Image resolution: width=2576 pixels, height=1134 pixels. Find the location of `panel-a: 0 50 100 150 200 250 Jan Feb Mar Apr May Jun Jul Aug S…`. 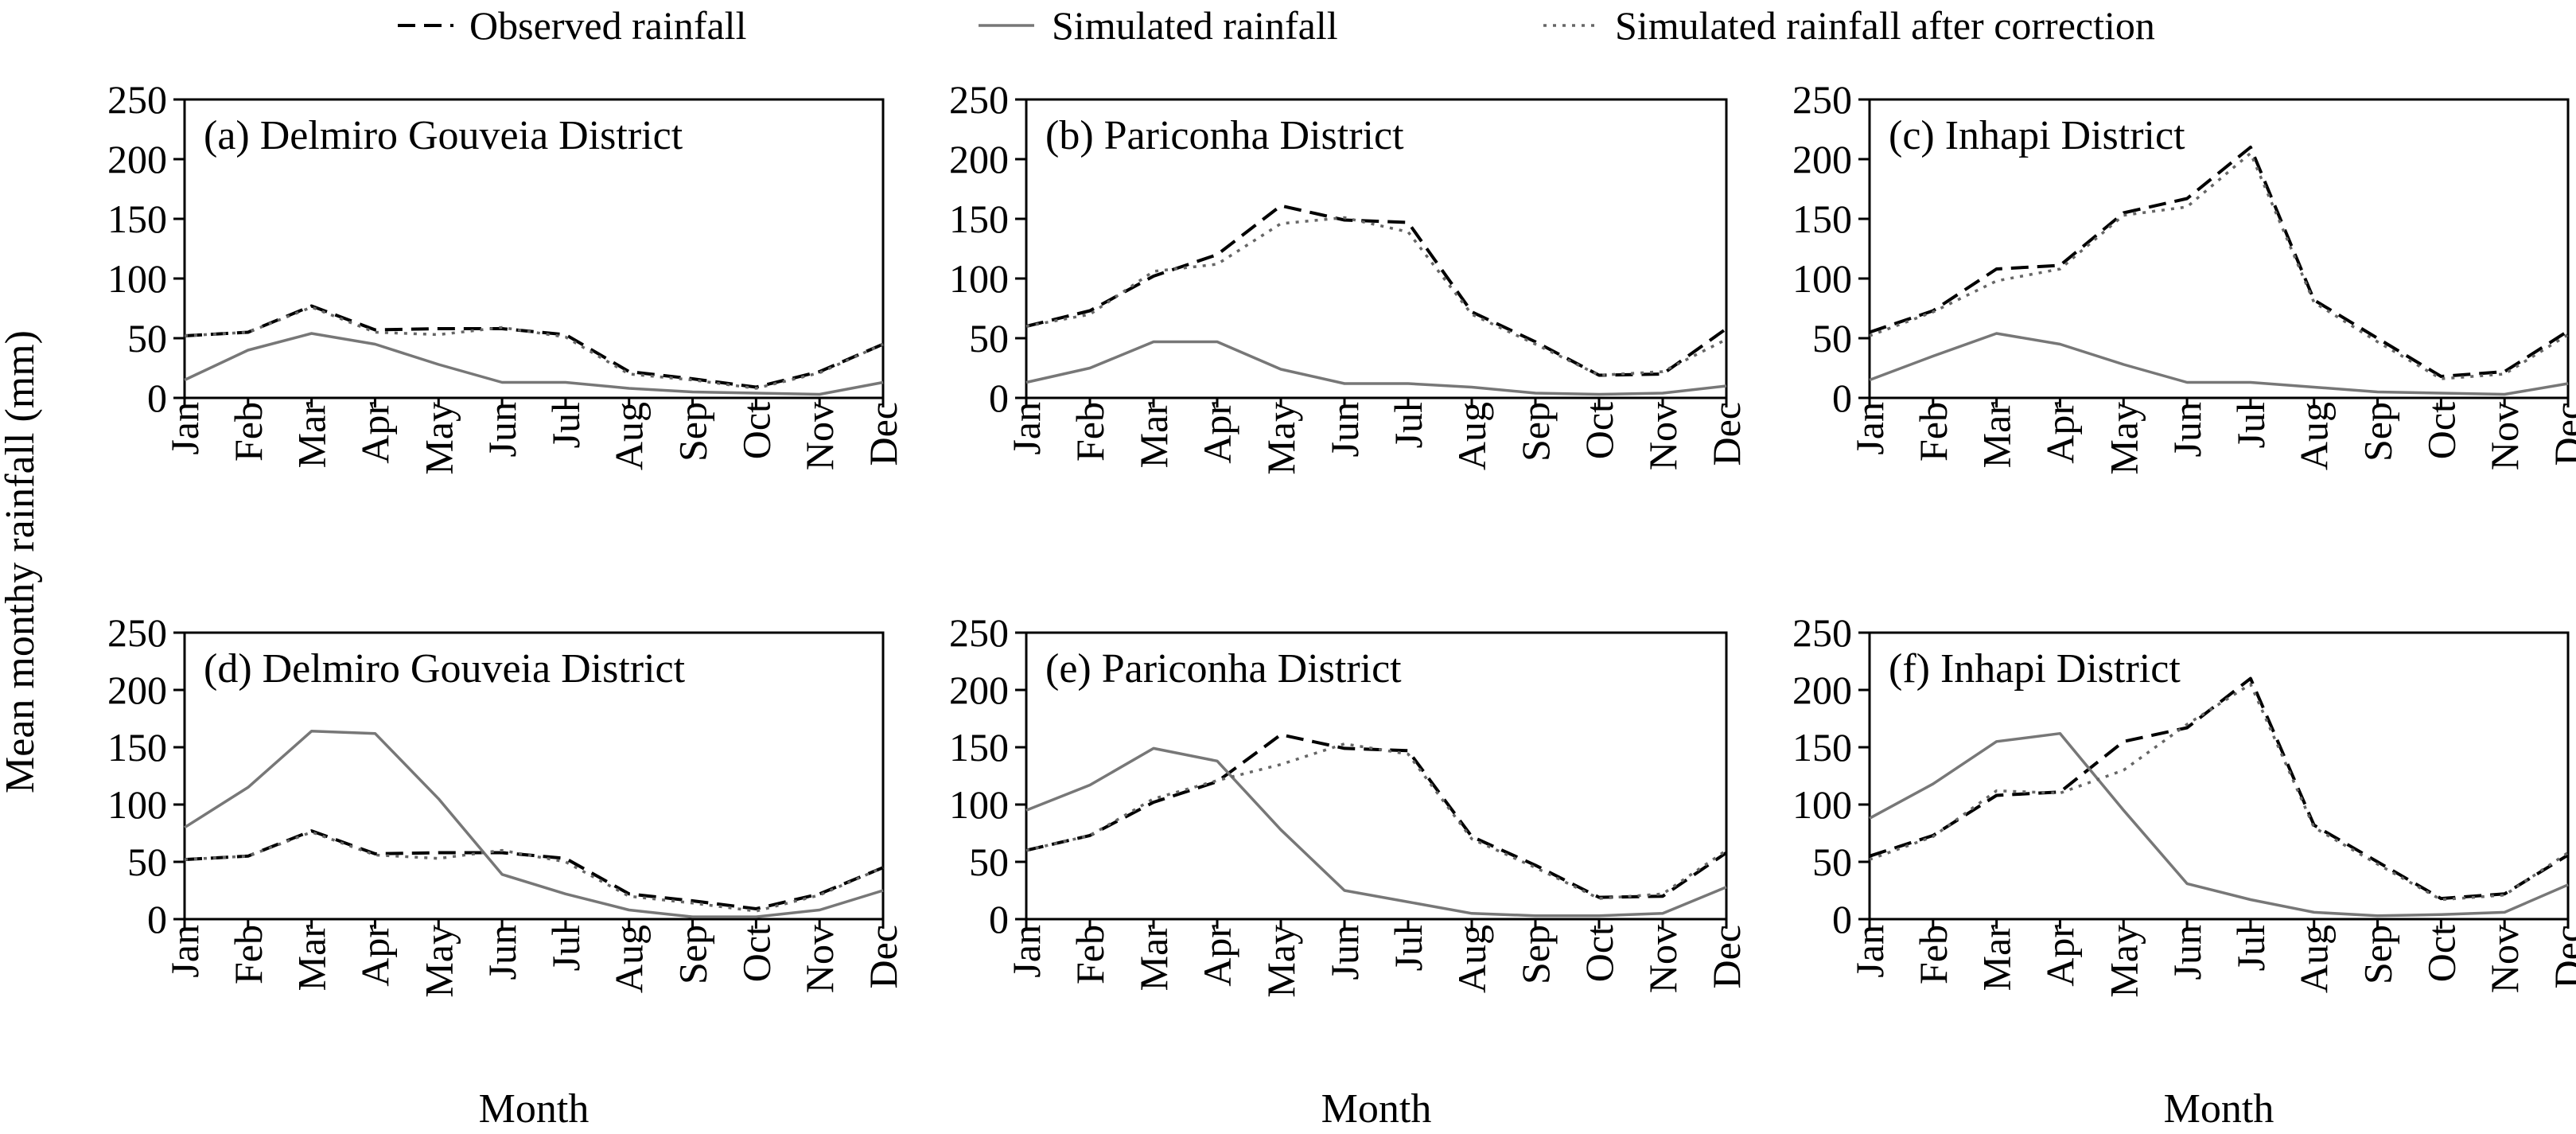

panel-a: 0 50 100 150 200 250 Jan Feb Mar Apr May Jun Jul Aug S… is located at coordinates (506, 276).